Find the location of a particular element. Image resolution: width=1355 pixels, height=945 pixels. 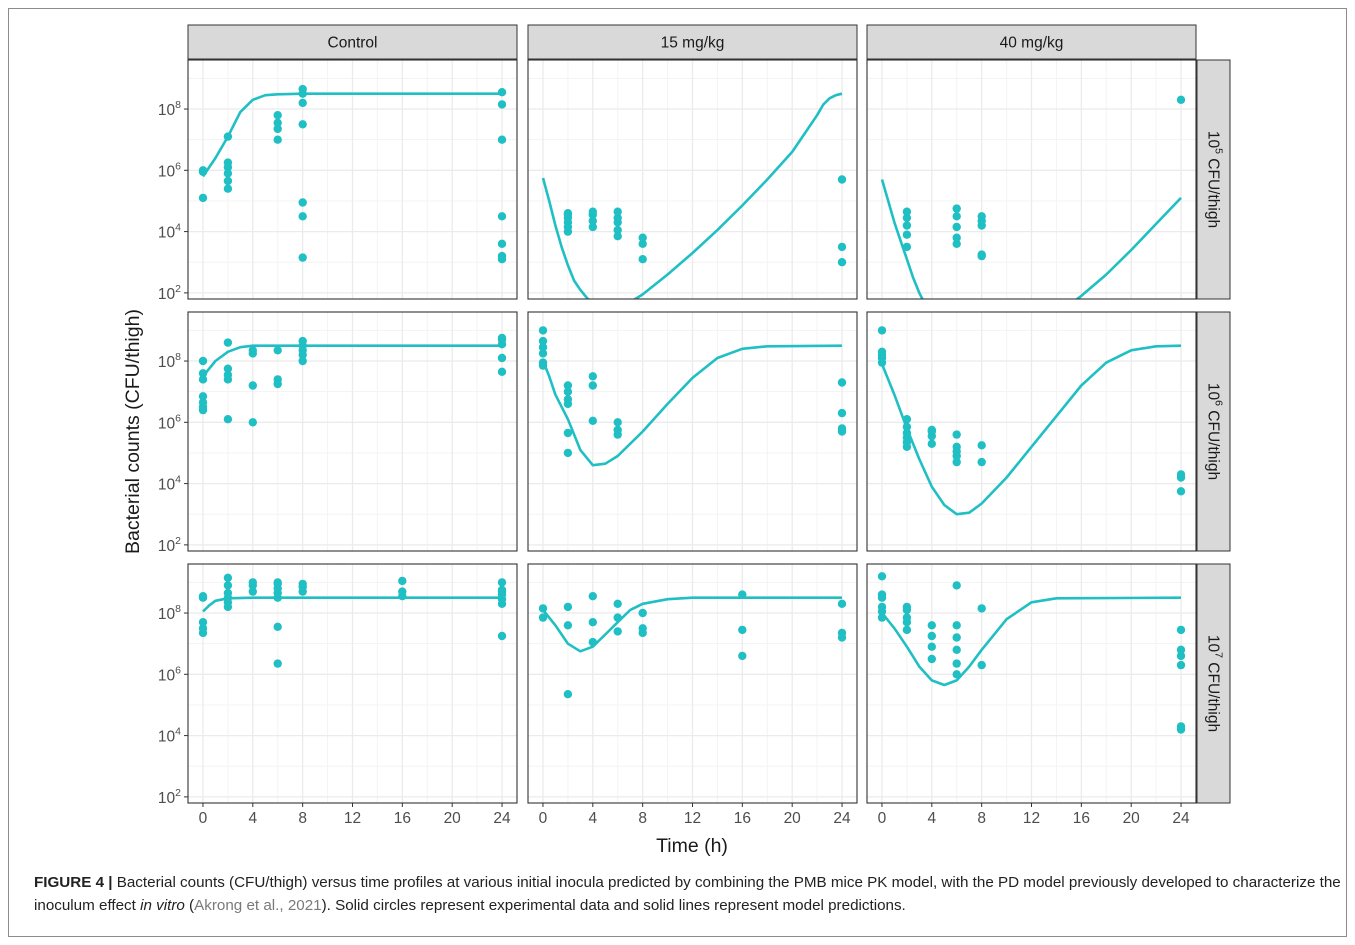

x-tick-label: 8 is located at coordinates (642, 818).